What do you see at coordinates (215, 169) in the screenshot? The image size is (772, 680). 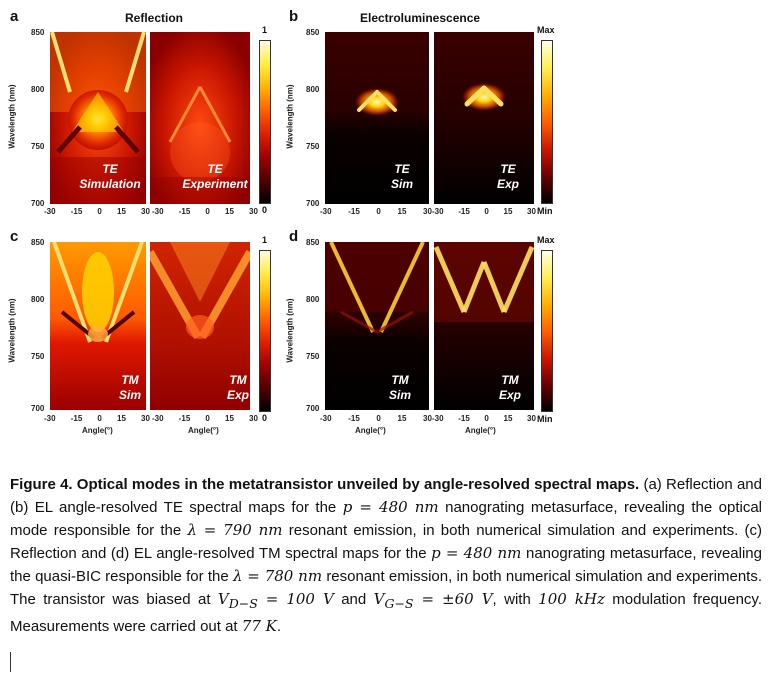 I see `panel-a-exp-mode: TE` at bounding box center [215, 169].